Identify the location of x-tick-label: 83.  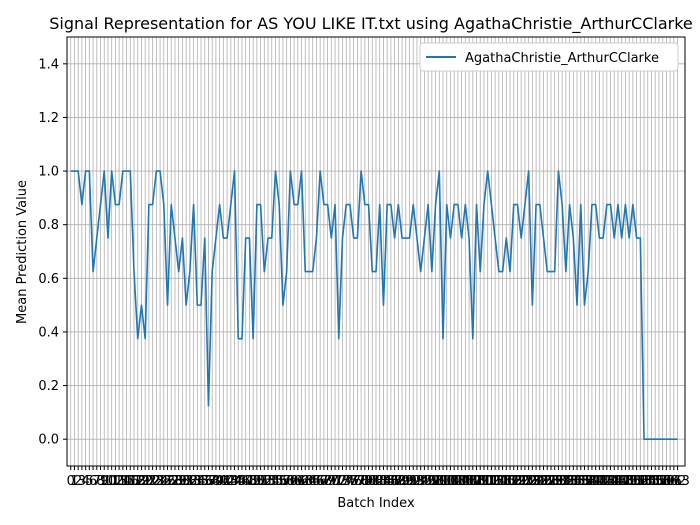
(379, 481).